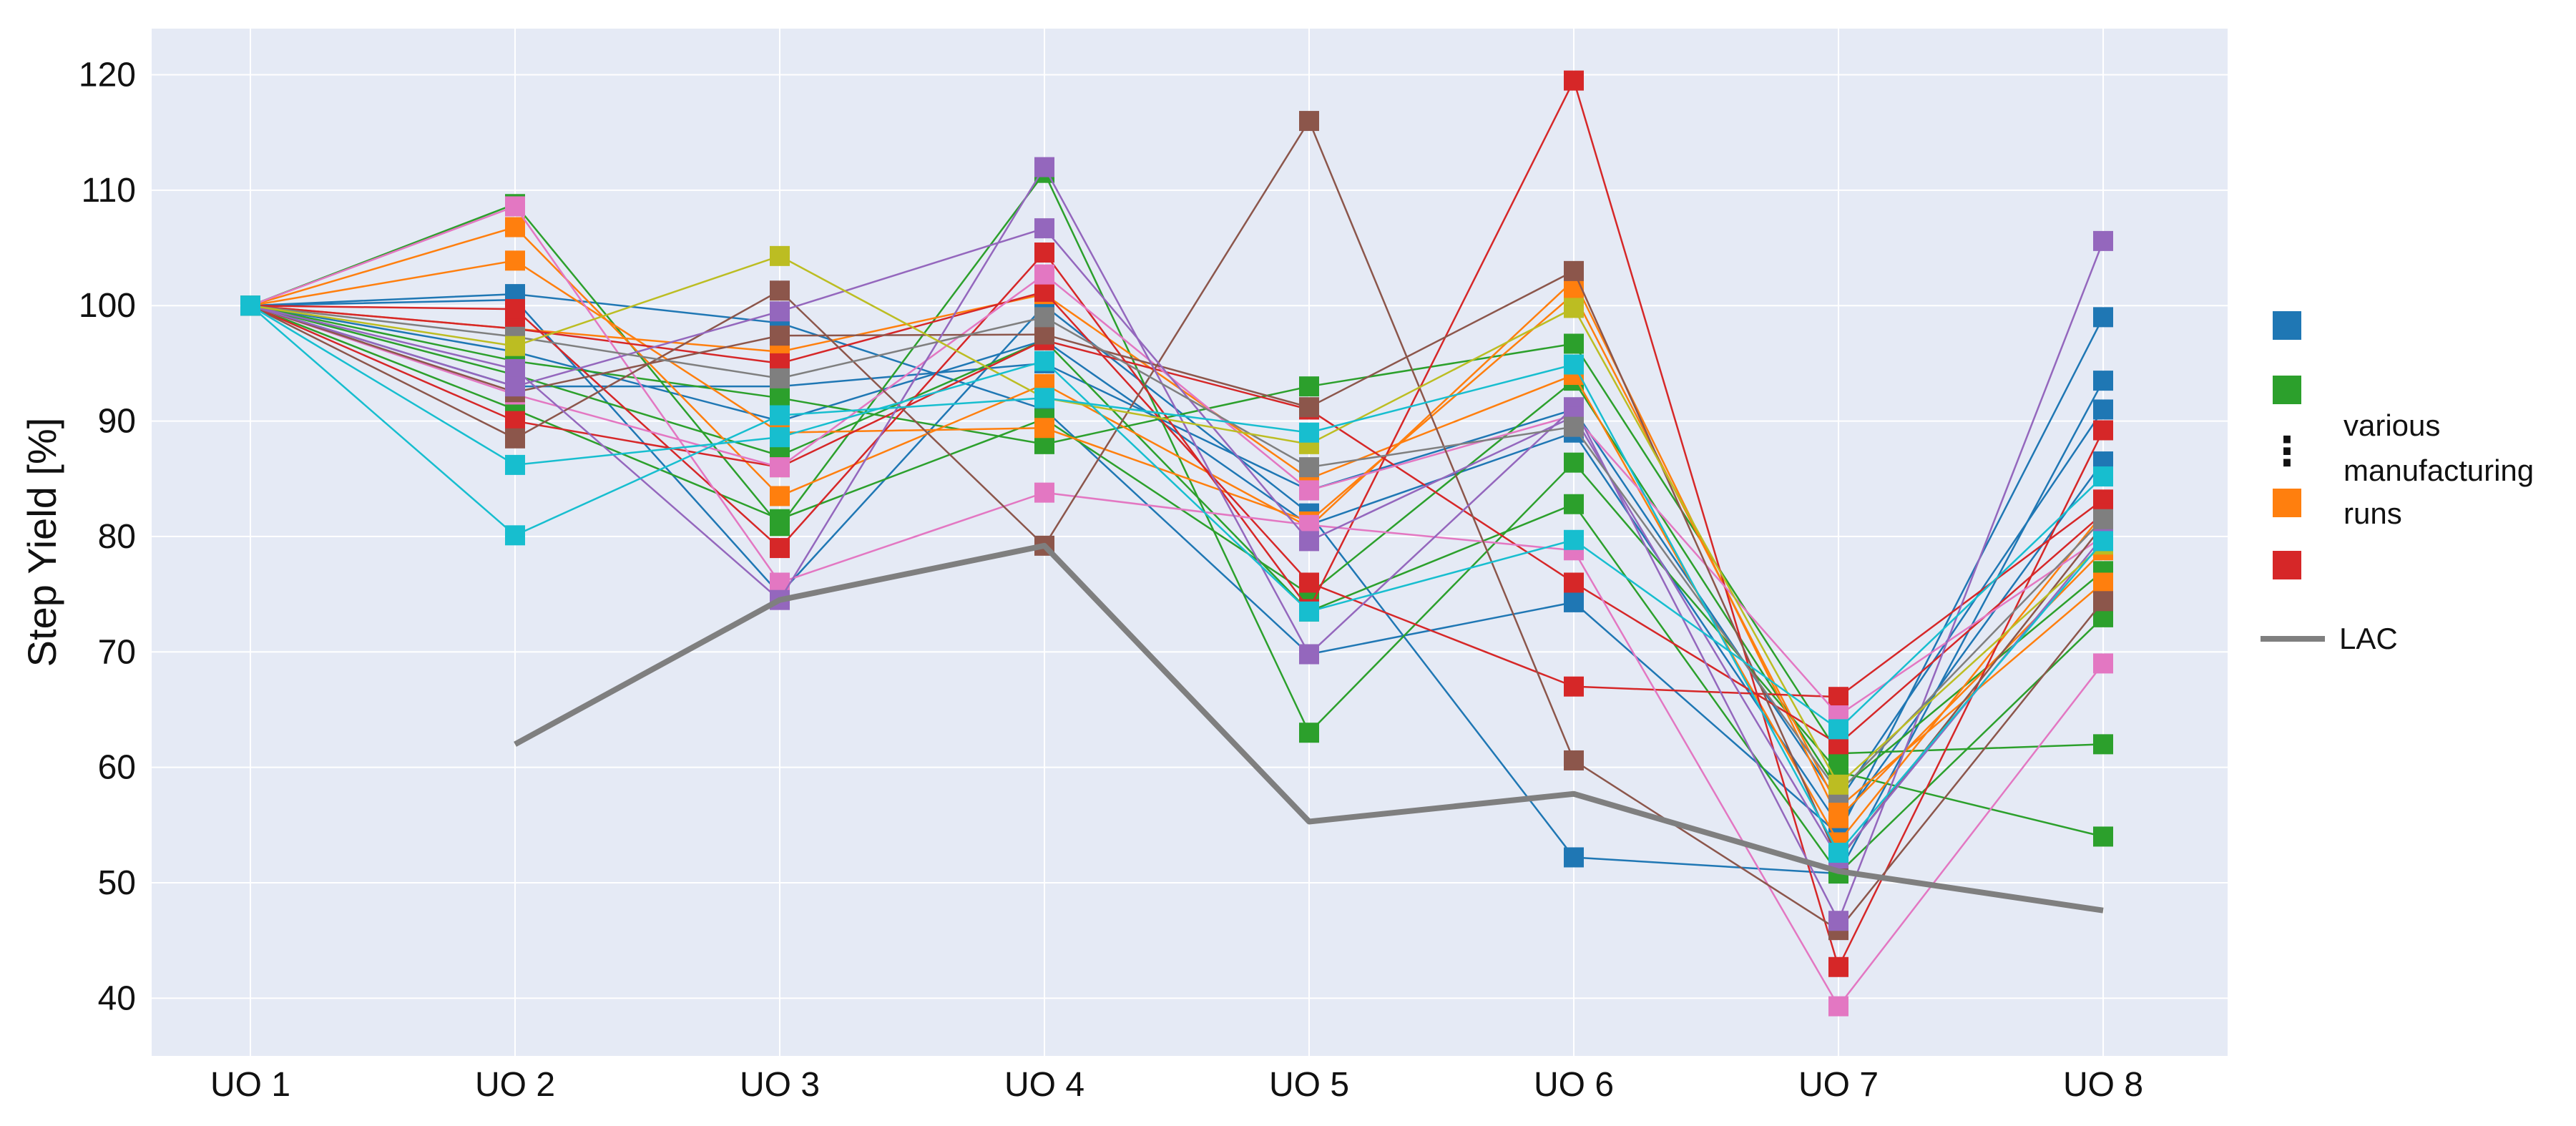 This screenshot has height=1126, width=2576. Describe the element at coordinates (117, 652) in the screenshot. I see `y-tick-label: 70` at that location.